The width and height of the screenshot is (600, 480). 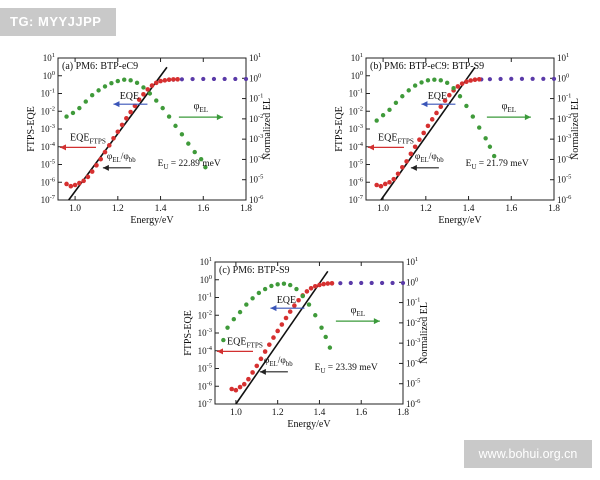 What do you see at coordinates (205, 332) in the screenshot?
I see `y-tick-label: 10⁻³` at bounding box center [205, 332].